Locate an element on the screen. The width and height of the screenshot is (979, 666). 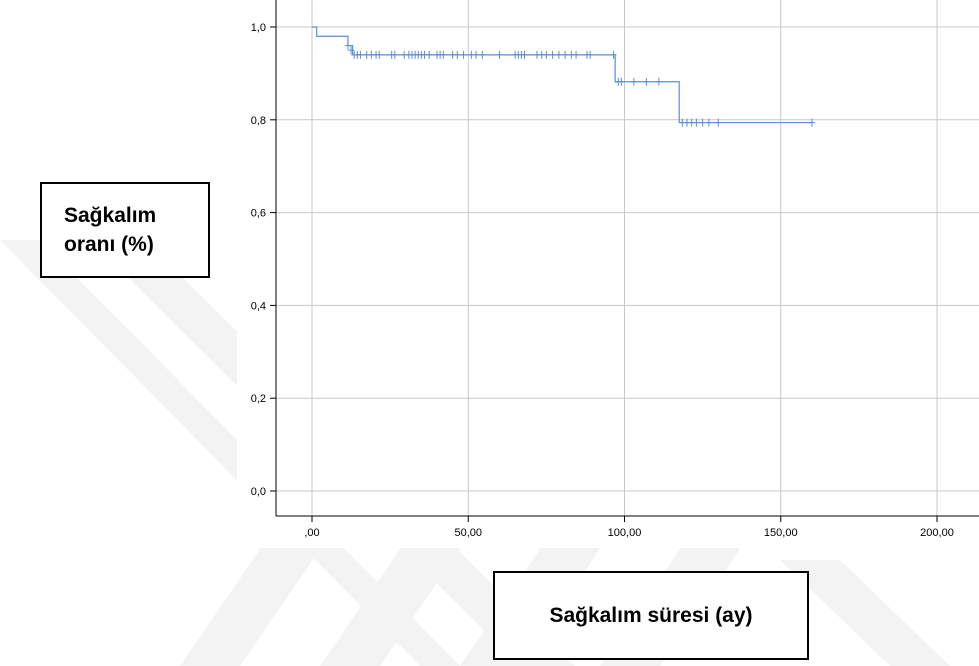
y-axis-label-line-1: Sağkalım is located at coordinates (110, 215).